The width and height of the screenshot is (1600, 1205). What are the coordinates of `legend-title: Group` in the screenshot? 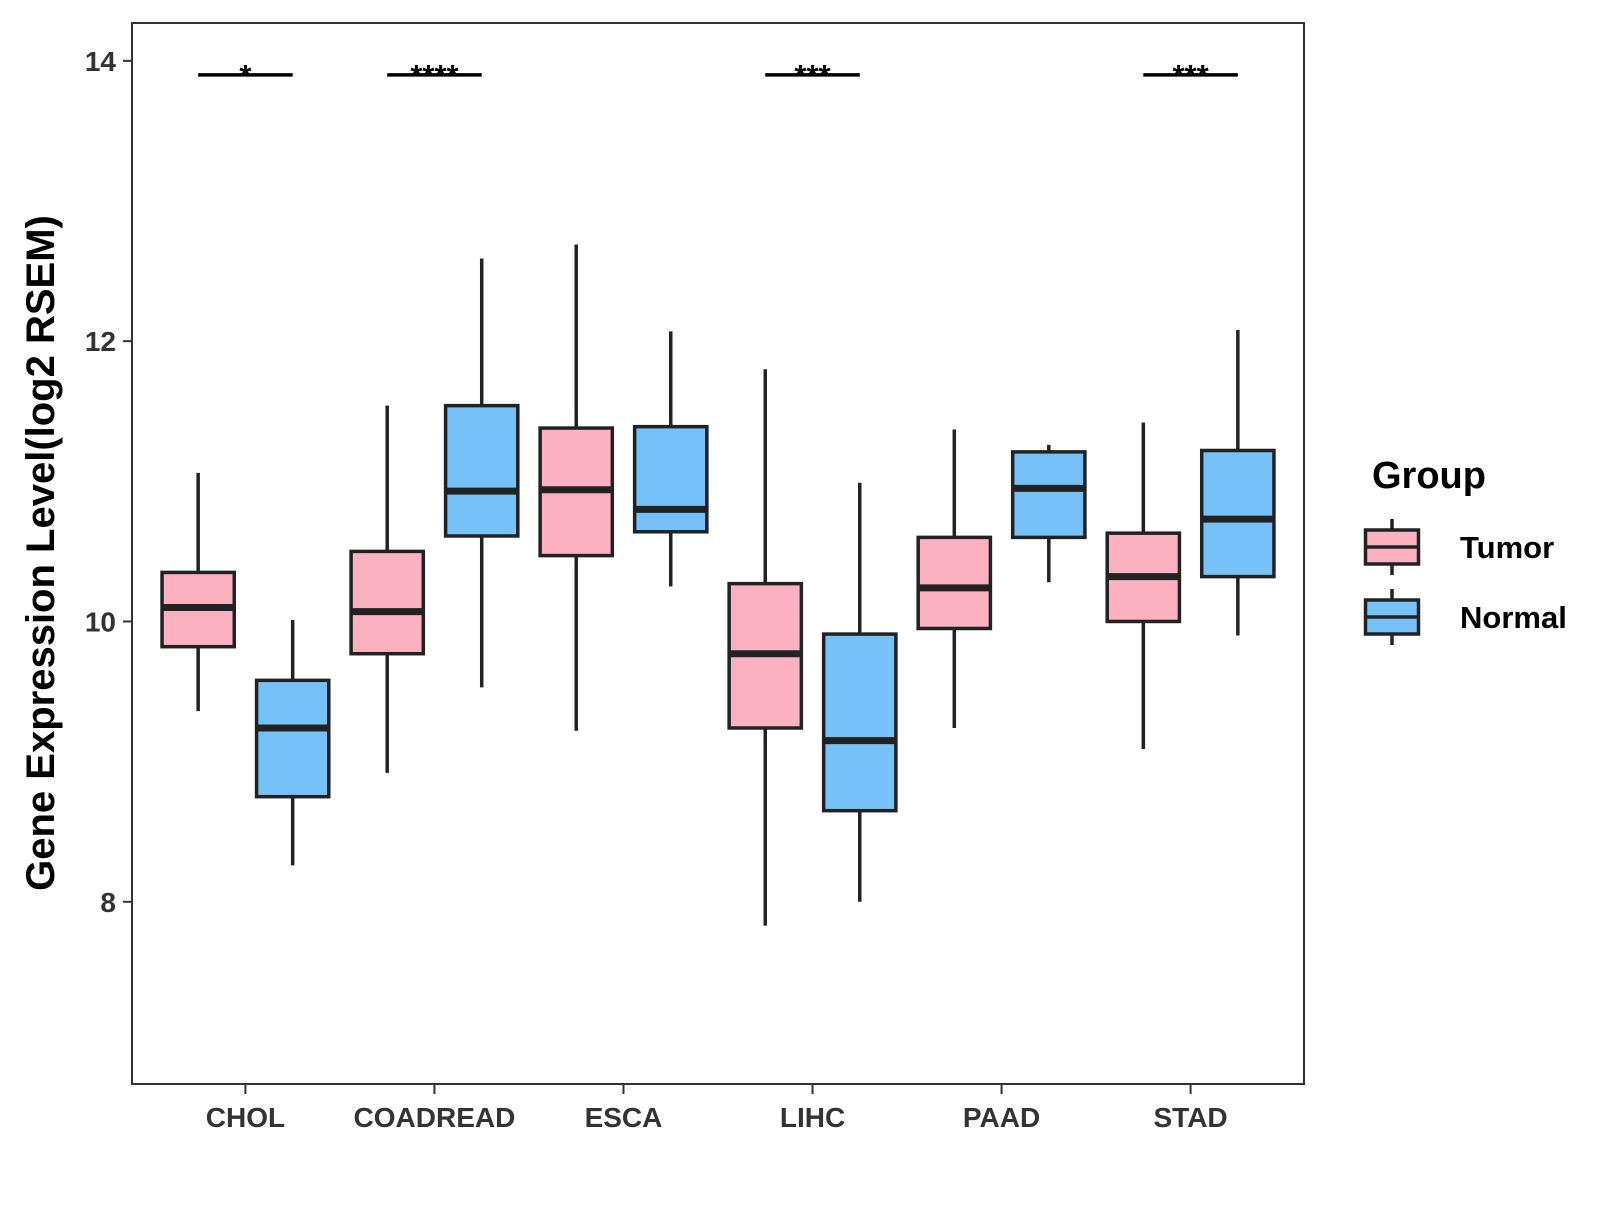 It's located at (1429, 476).